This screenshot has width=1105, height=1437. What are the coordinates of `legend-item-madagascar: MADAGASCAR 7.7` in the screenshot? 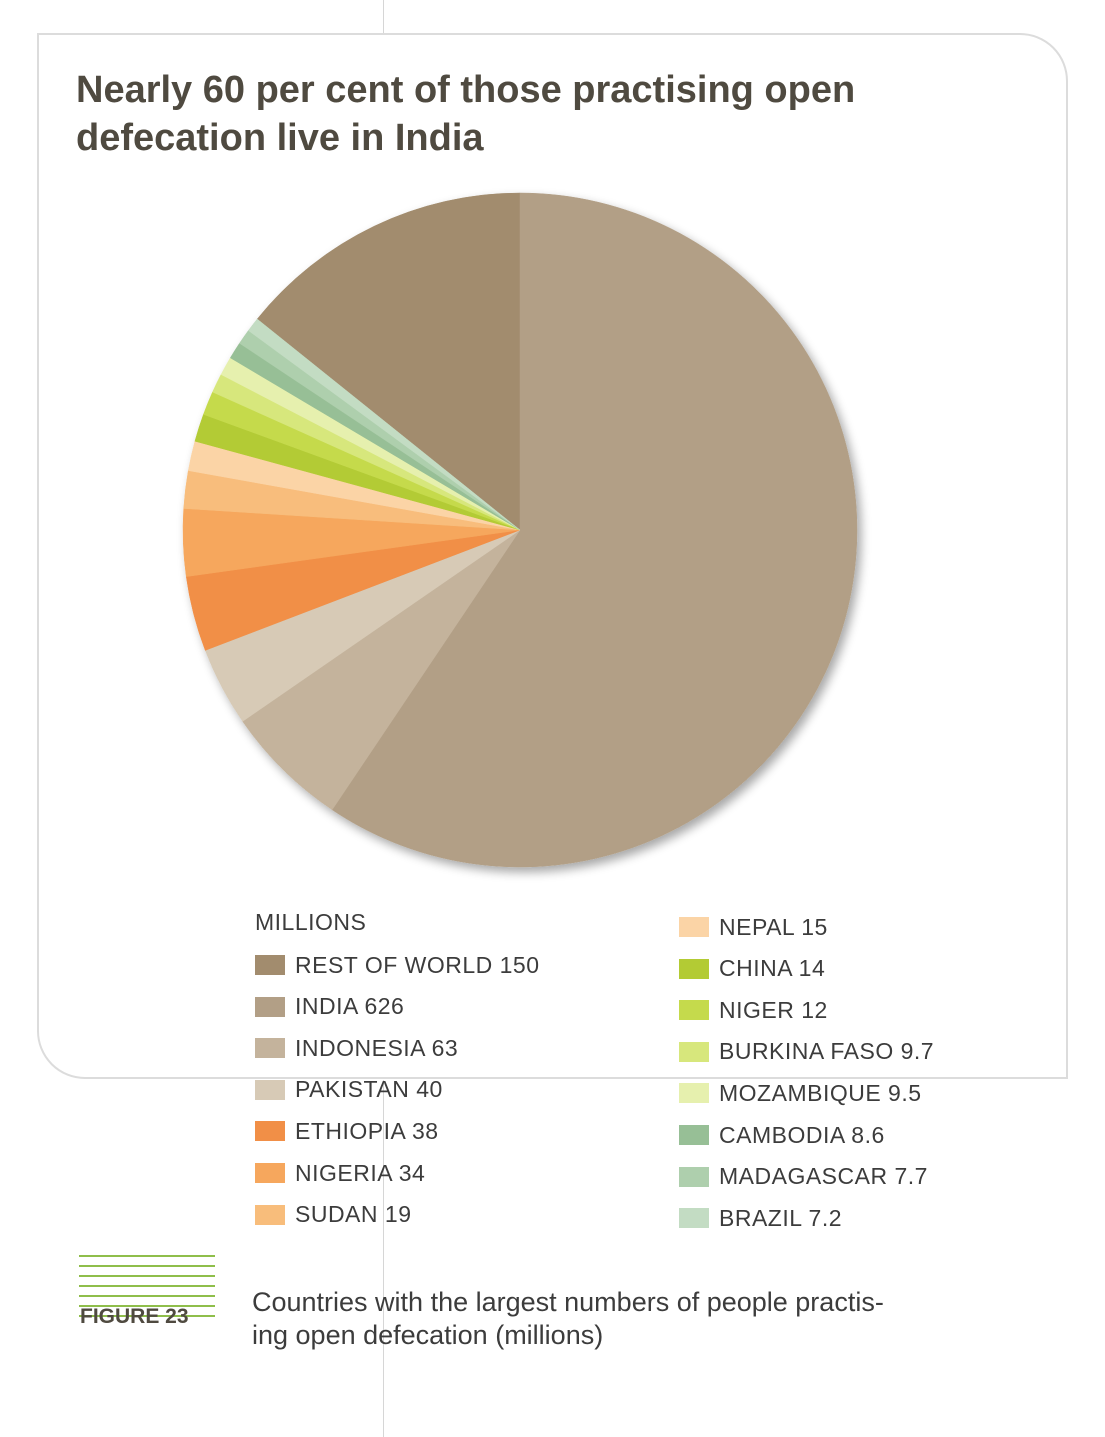 It's located at (803, 1177).